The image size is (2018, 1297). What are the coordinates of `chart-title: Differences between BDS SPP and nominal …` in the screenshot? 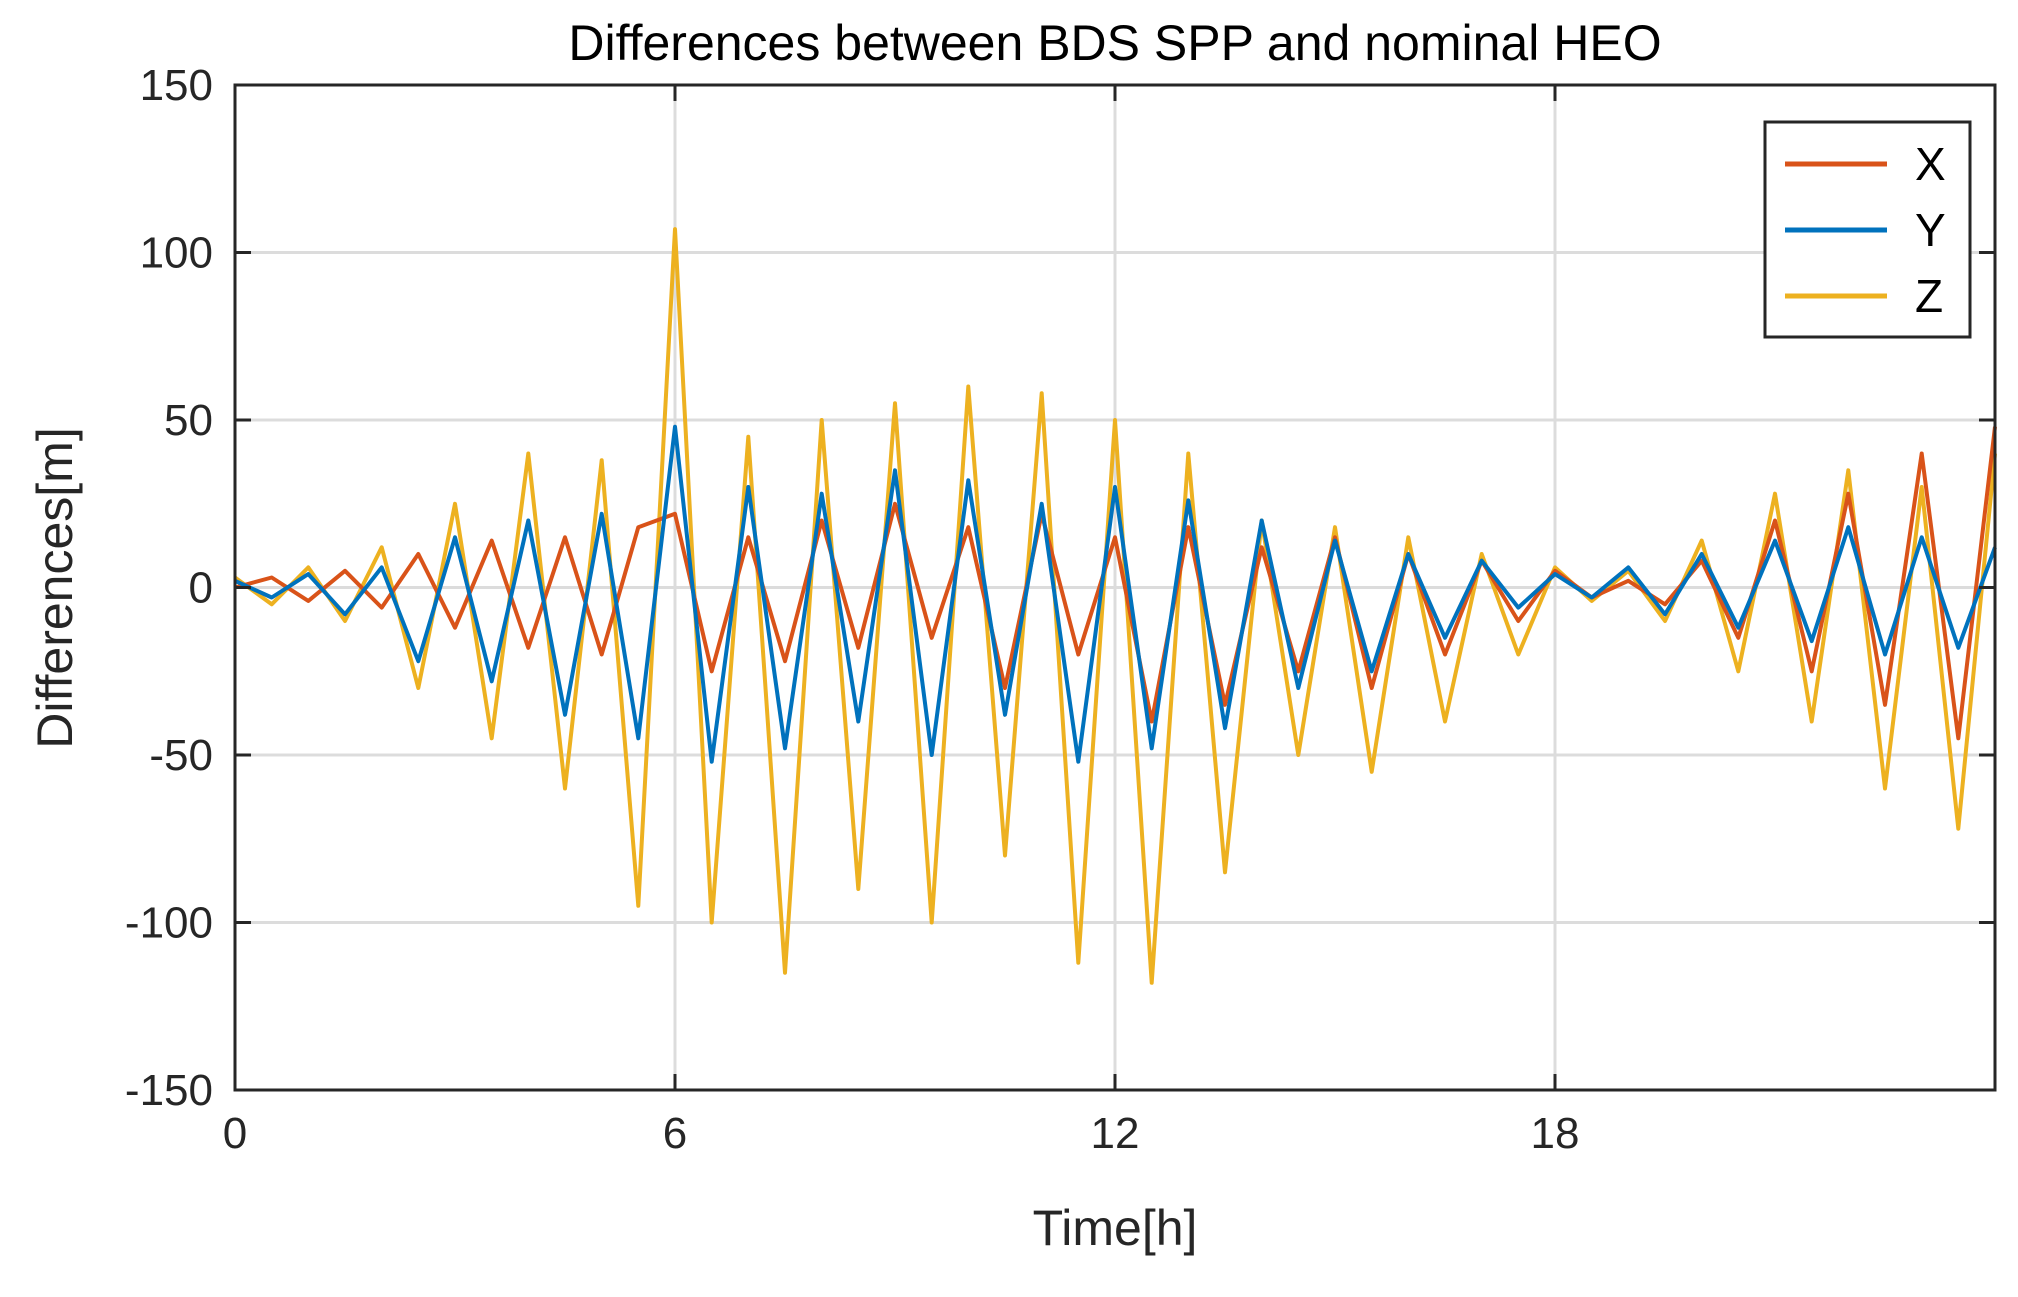 It's located at (1114, 43).